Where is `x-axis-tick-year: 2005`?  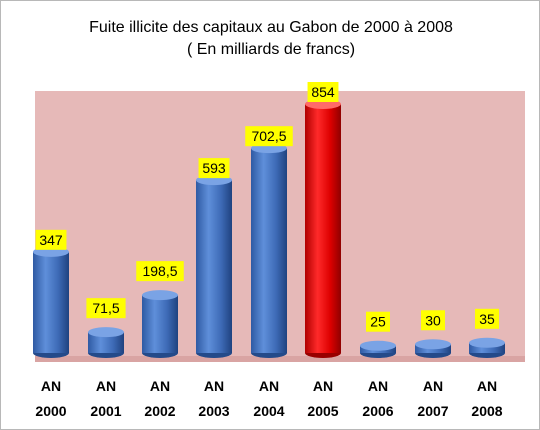 x-axis-tick-year: 2005 is located at coordinates (322, 411).